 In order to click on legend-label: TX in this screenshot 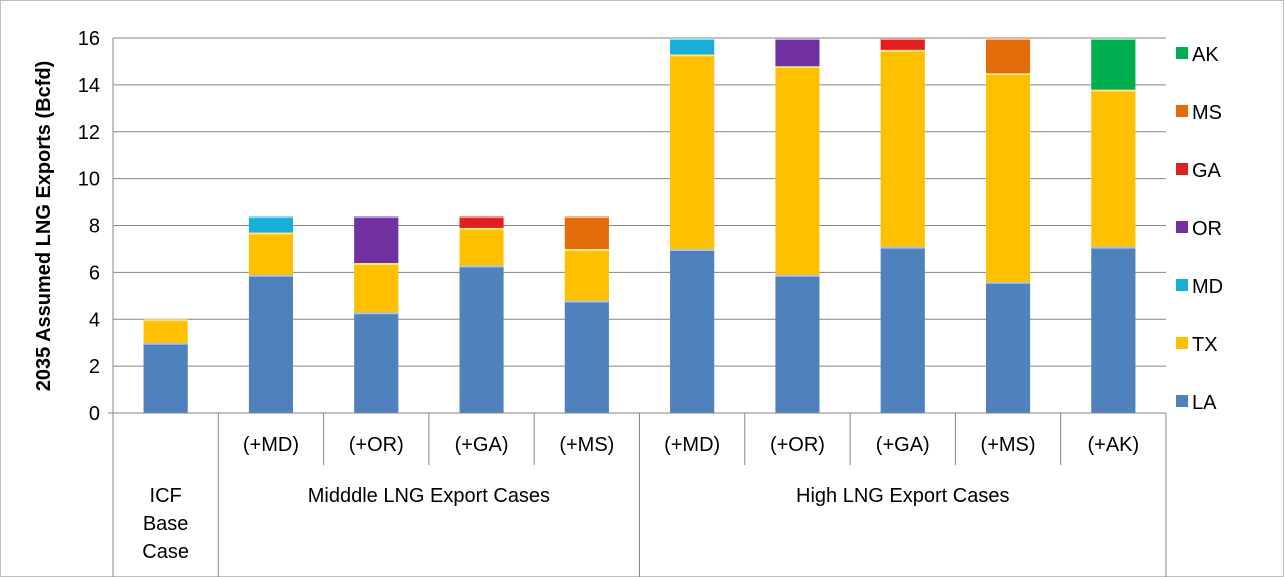, I will do `click(1205, 345)`.